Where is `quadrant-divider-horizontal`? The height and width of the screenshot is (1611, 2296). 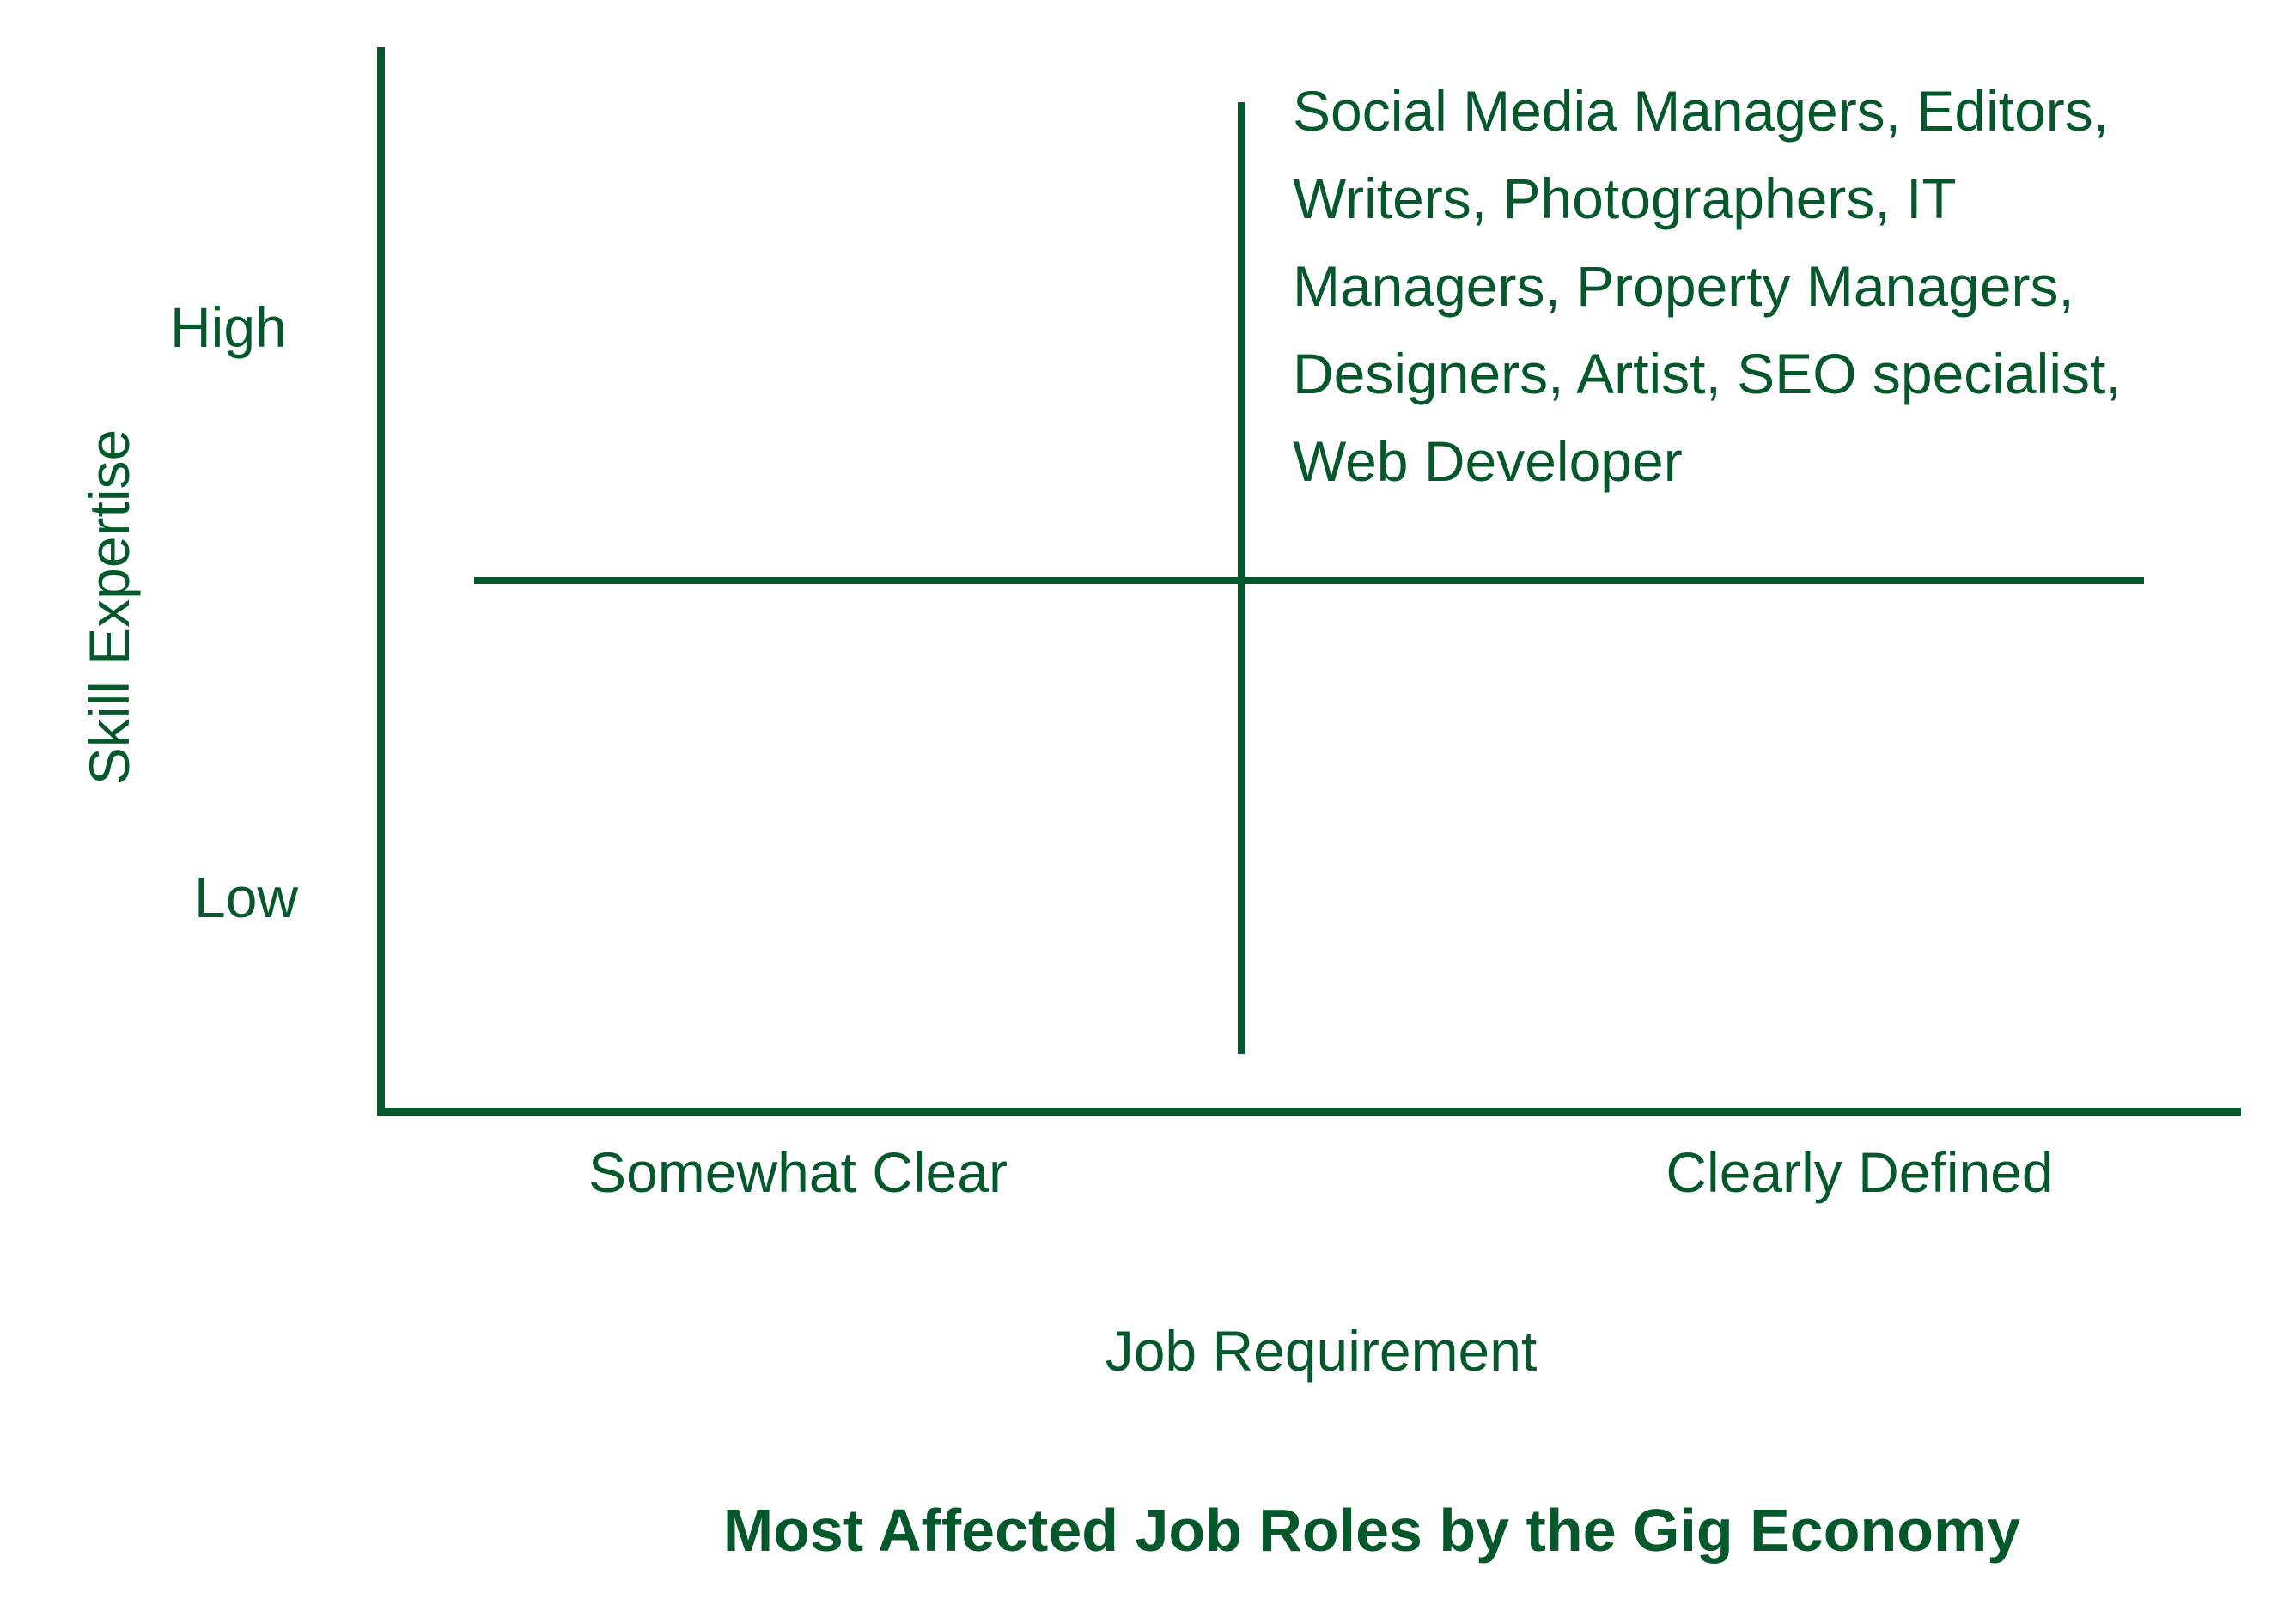 quadrant-divider-horizontal is located at coordinates (1309, 580).